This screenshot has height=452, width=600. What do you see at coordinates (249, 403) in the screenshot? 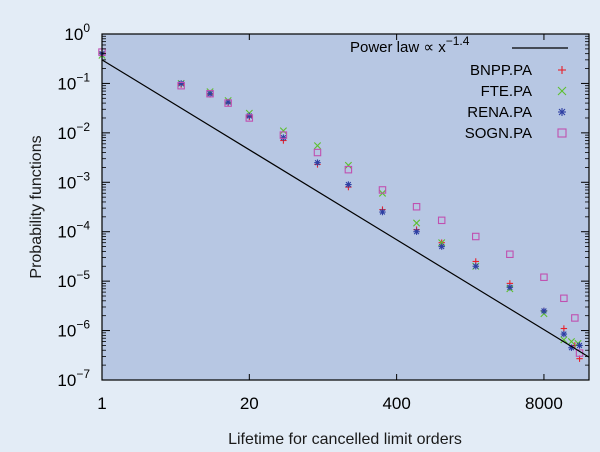
I see `x-tick-label: 20` at bounding box center [249, 403].